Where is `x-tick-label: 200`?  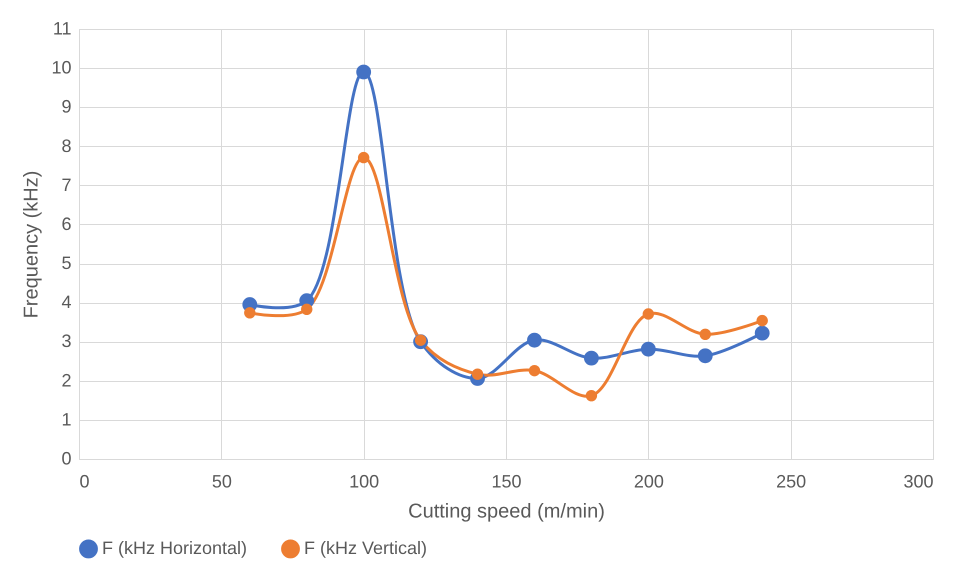
x-tick-label: 200 is located at coordinates (649, 482).